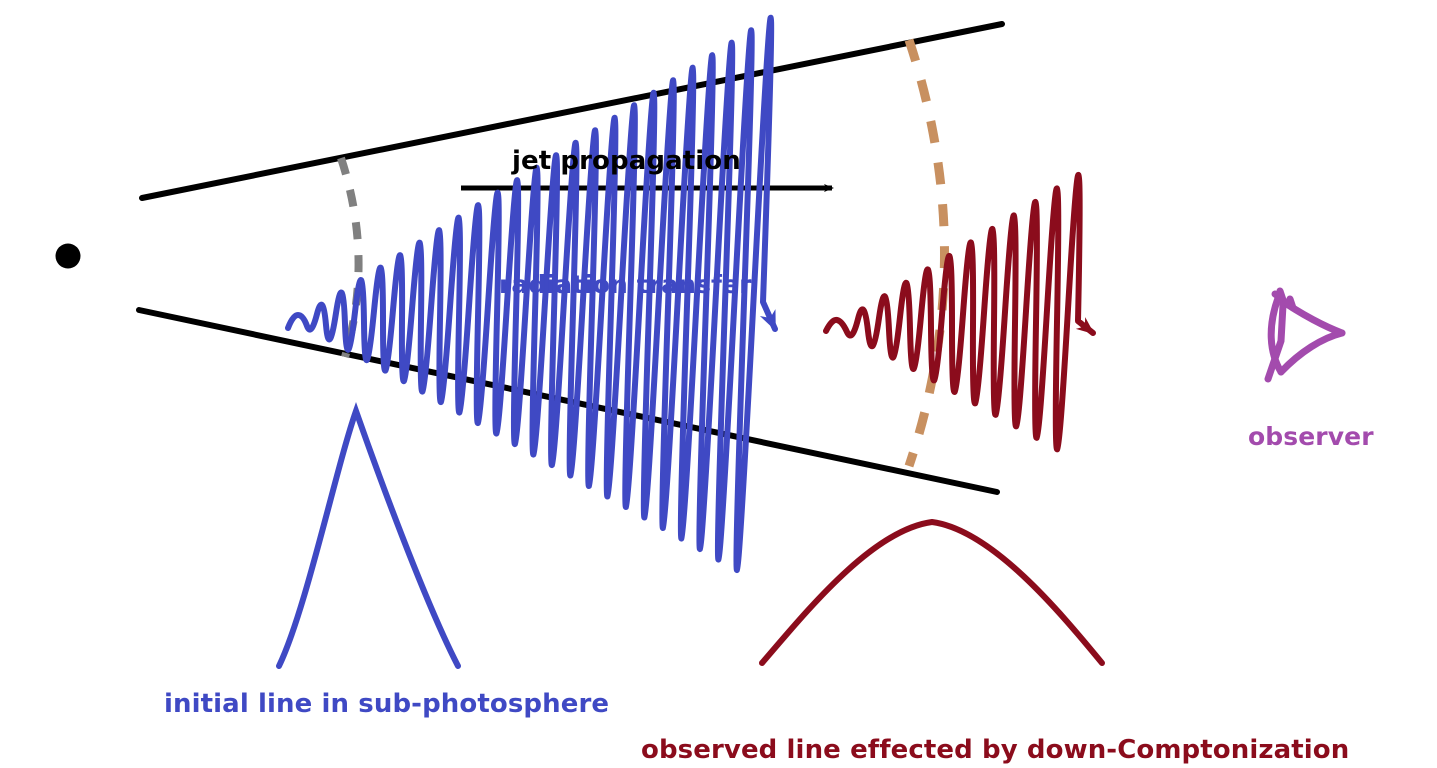 This screenshot has height=768, width=1437. What do you see at coordinates (368, 535) in the screenshot?
I see `initial-line-profile-curve` at bounding box center [368, 535].